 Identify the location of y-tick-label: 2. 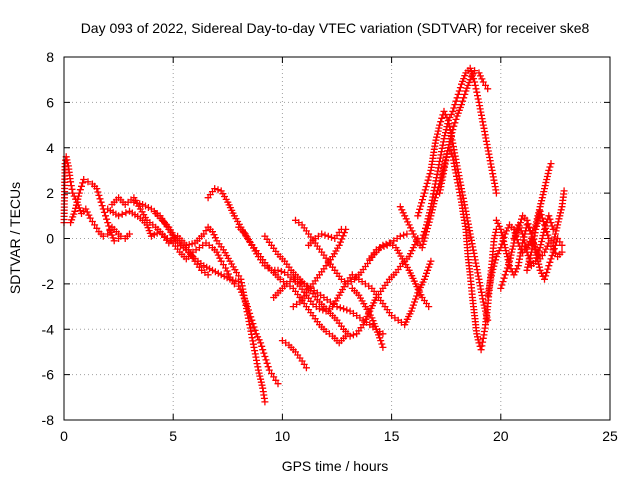
(50, 193).